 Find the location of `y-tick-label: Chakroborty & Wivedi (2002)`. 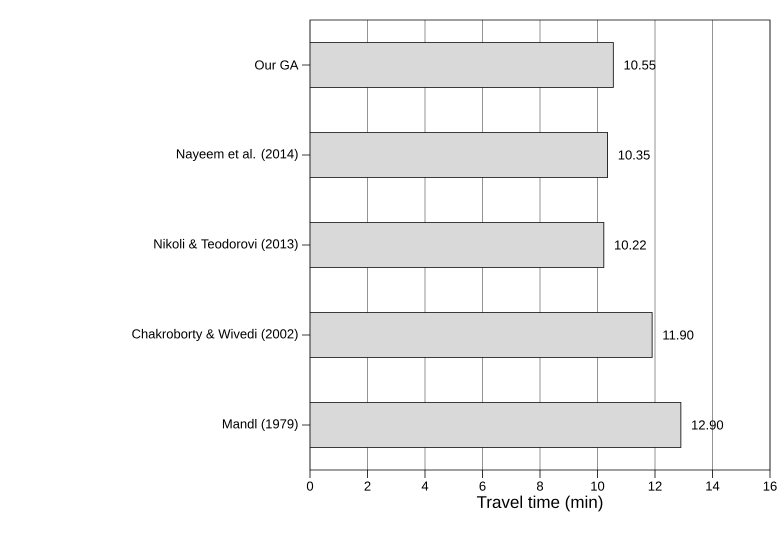

y-tick-label: Chakroborty & Wivedi (2002) is located at coordinates (215, 335).